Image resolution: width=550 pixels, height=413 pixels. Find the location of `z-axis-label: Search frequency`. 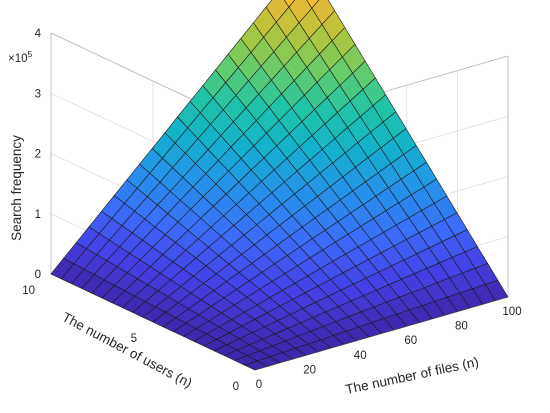

z-axis-label: Search frequency is located at coordinates (16, 188).